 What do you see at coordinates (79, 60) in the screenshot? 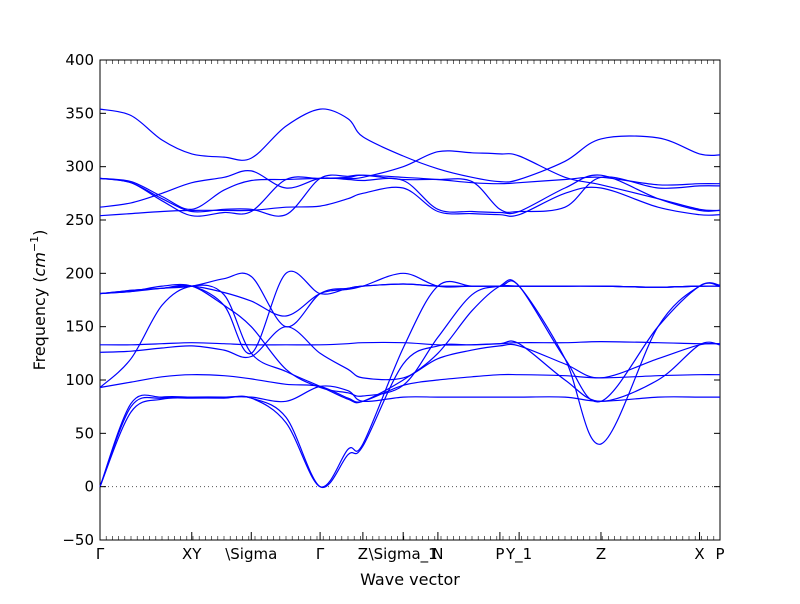
I see `y-tick-label: 400` at bounding box center [79, 60].